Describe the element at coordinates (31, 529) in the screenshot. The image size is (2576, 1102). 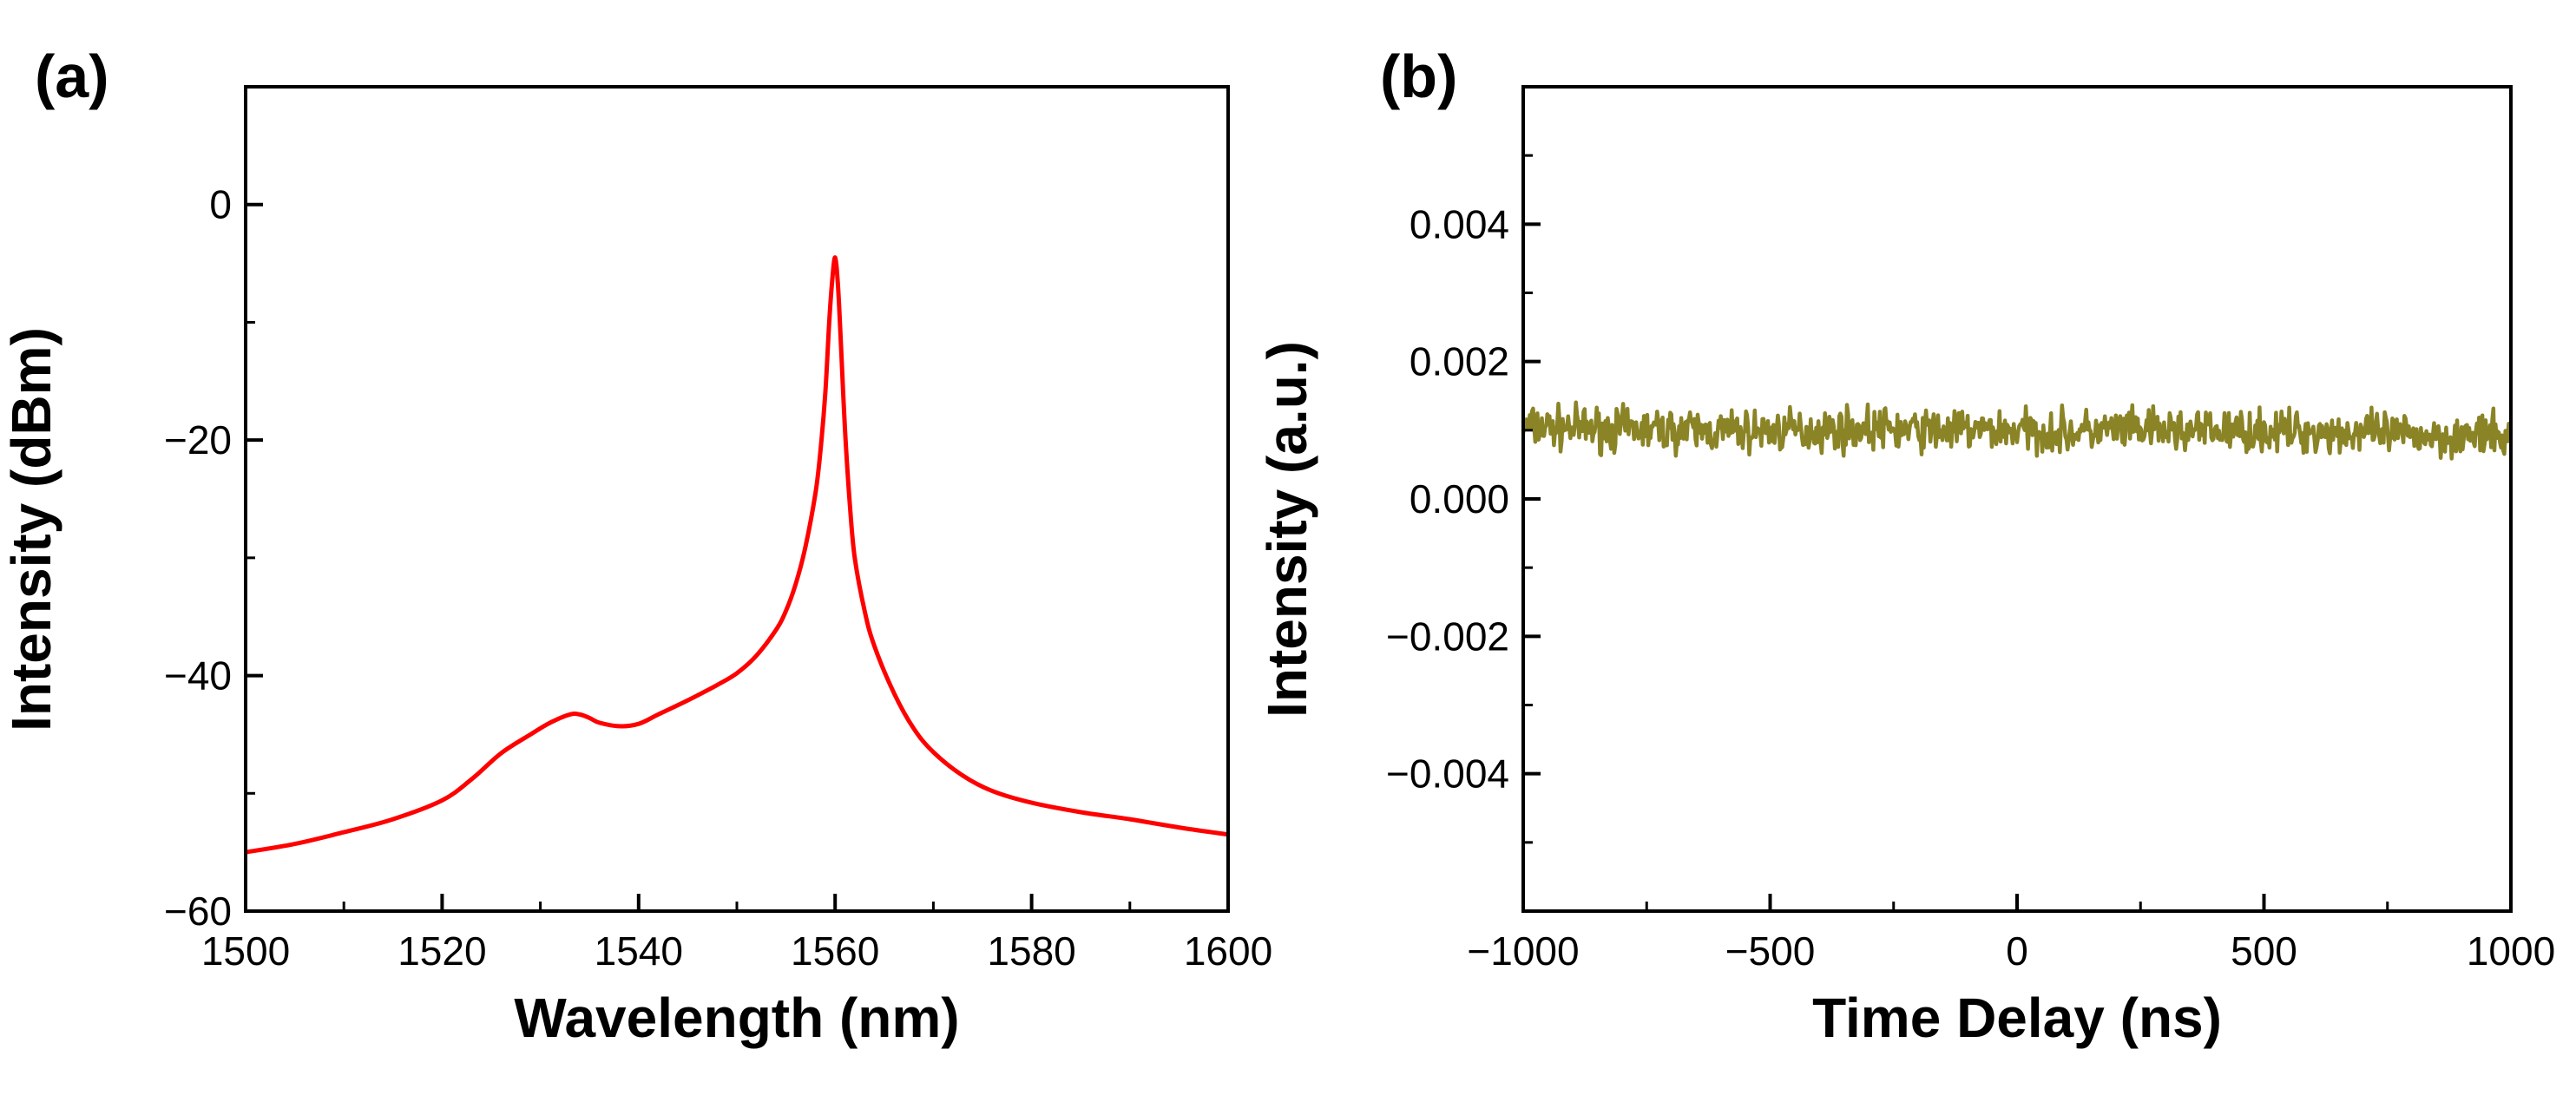
I see `y-axis-title: Intensity (dBm)` at that location.